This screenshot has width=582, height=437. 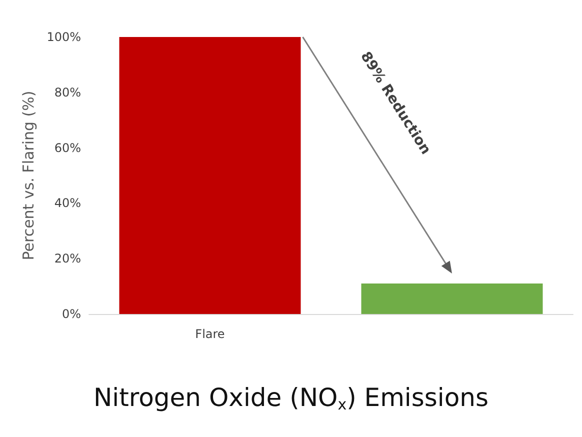 What do you see at coordinates (67, 147) in the screenshot?
I see `y-tick-label: 60%` at bounding box center [67, 147].